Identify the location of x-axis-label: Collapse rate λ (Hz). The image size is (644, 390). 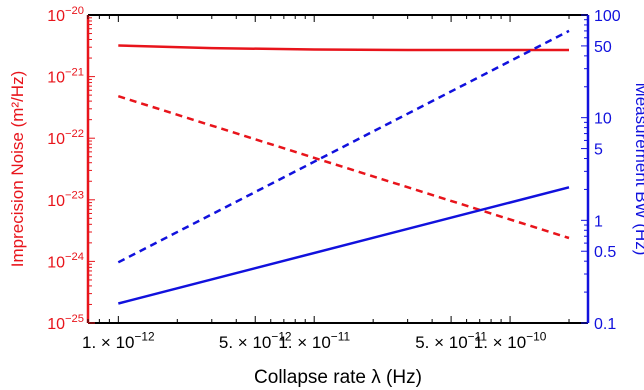
(338, 377).